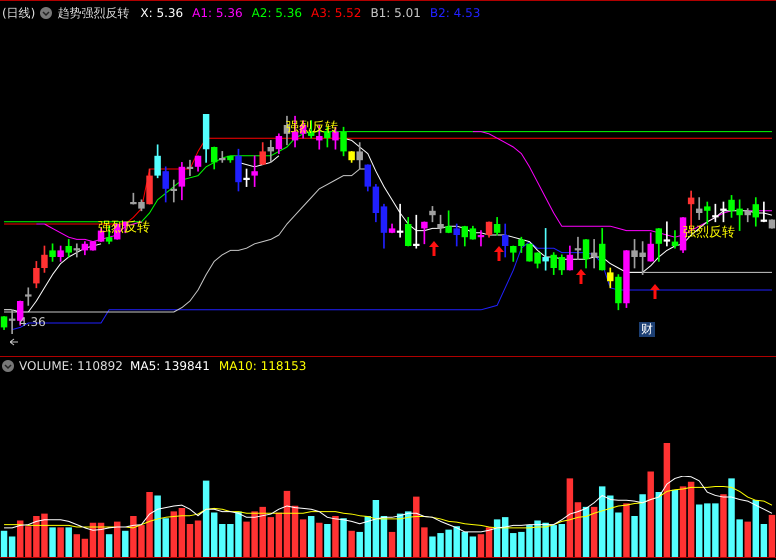  What do you see at coordinates (162, 13) in the screenshot?
I see `text: X: 5.36` at bounding box center [162, 13].